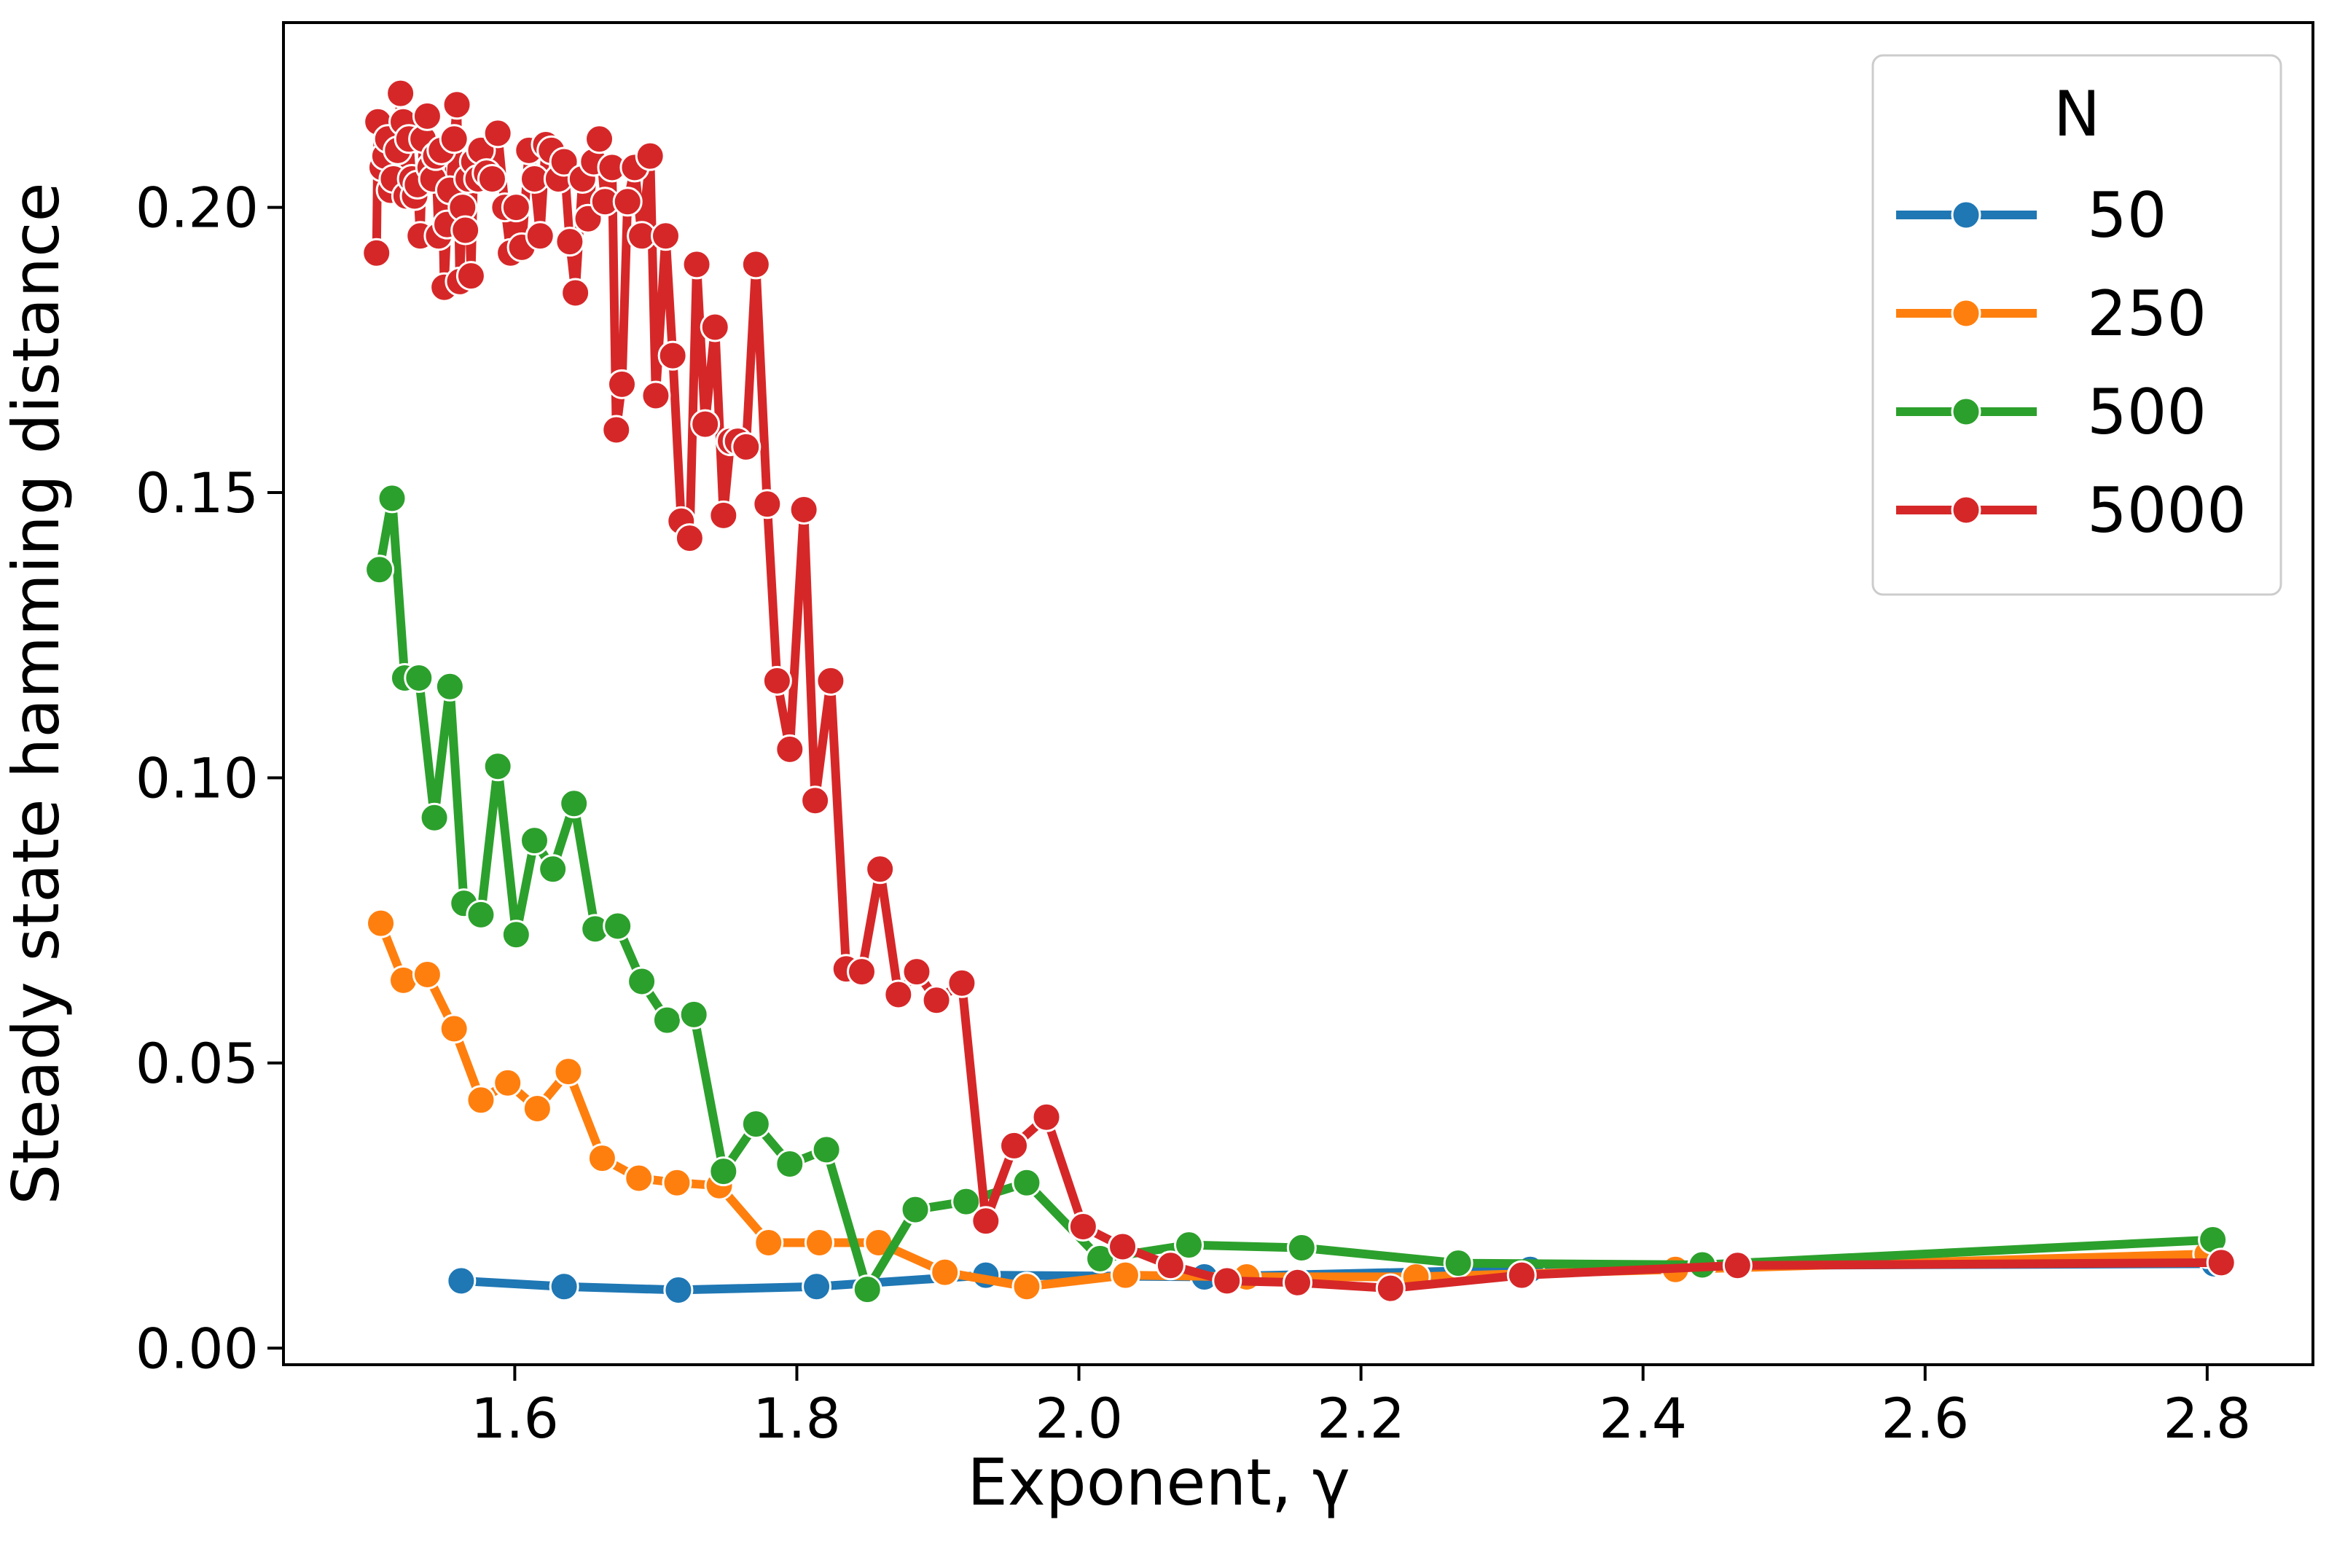 Image resolution: width=2337 pixels, height=1568 pixels. What do you see at coordinates (1643, 1418) in the screenshot?
I see `x-tick-label: 2.4` at bounding box center [1643, 1418].